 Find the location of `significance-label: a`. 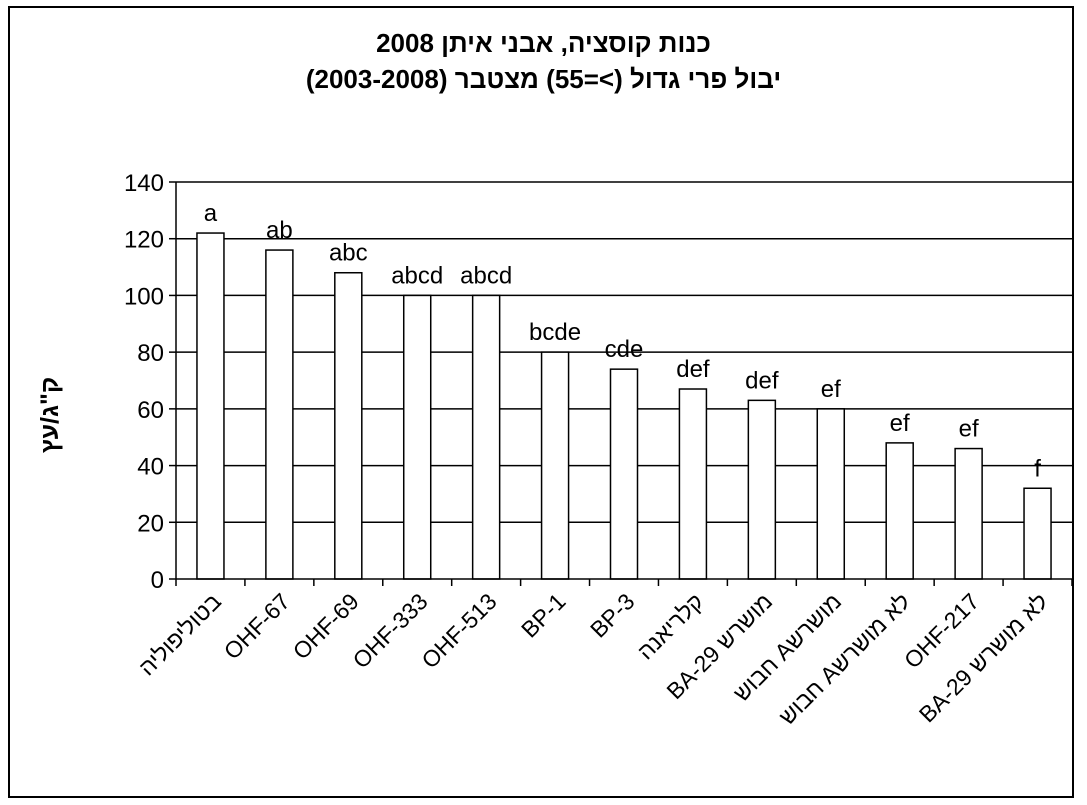

significance-label: a is located at coordinates (211, 213).